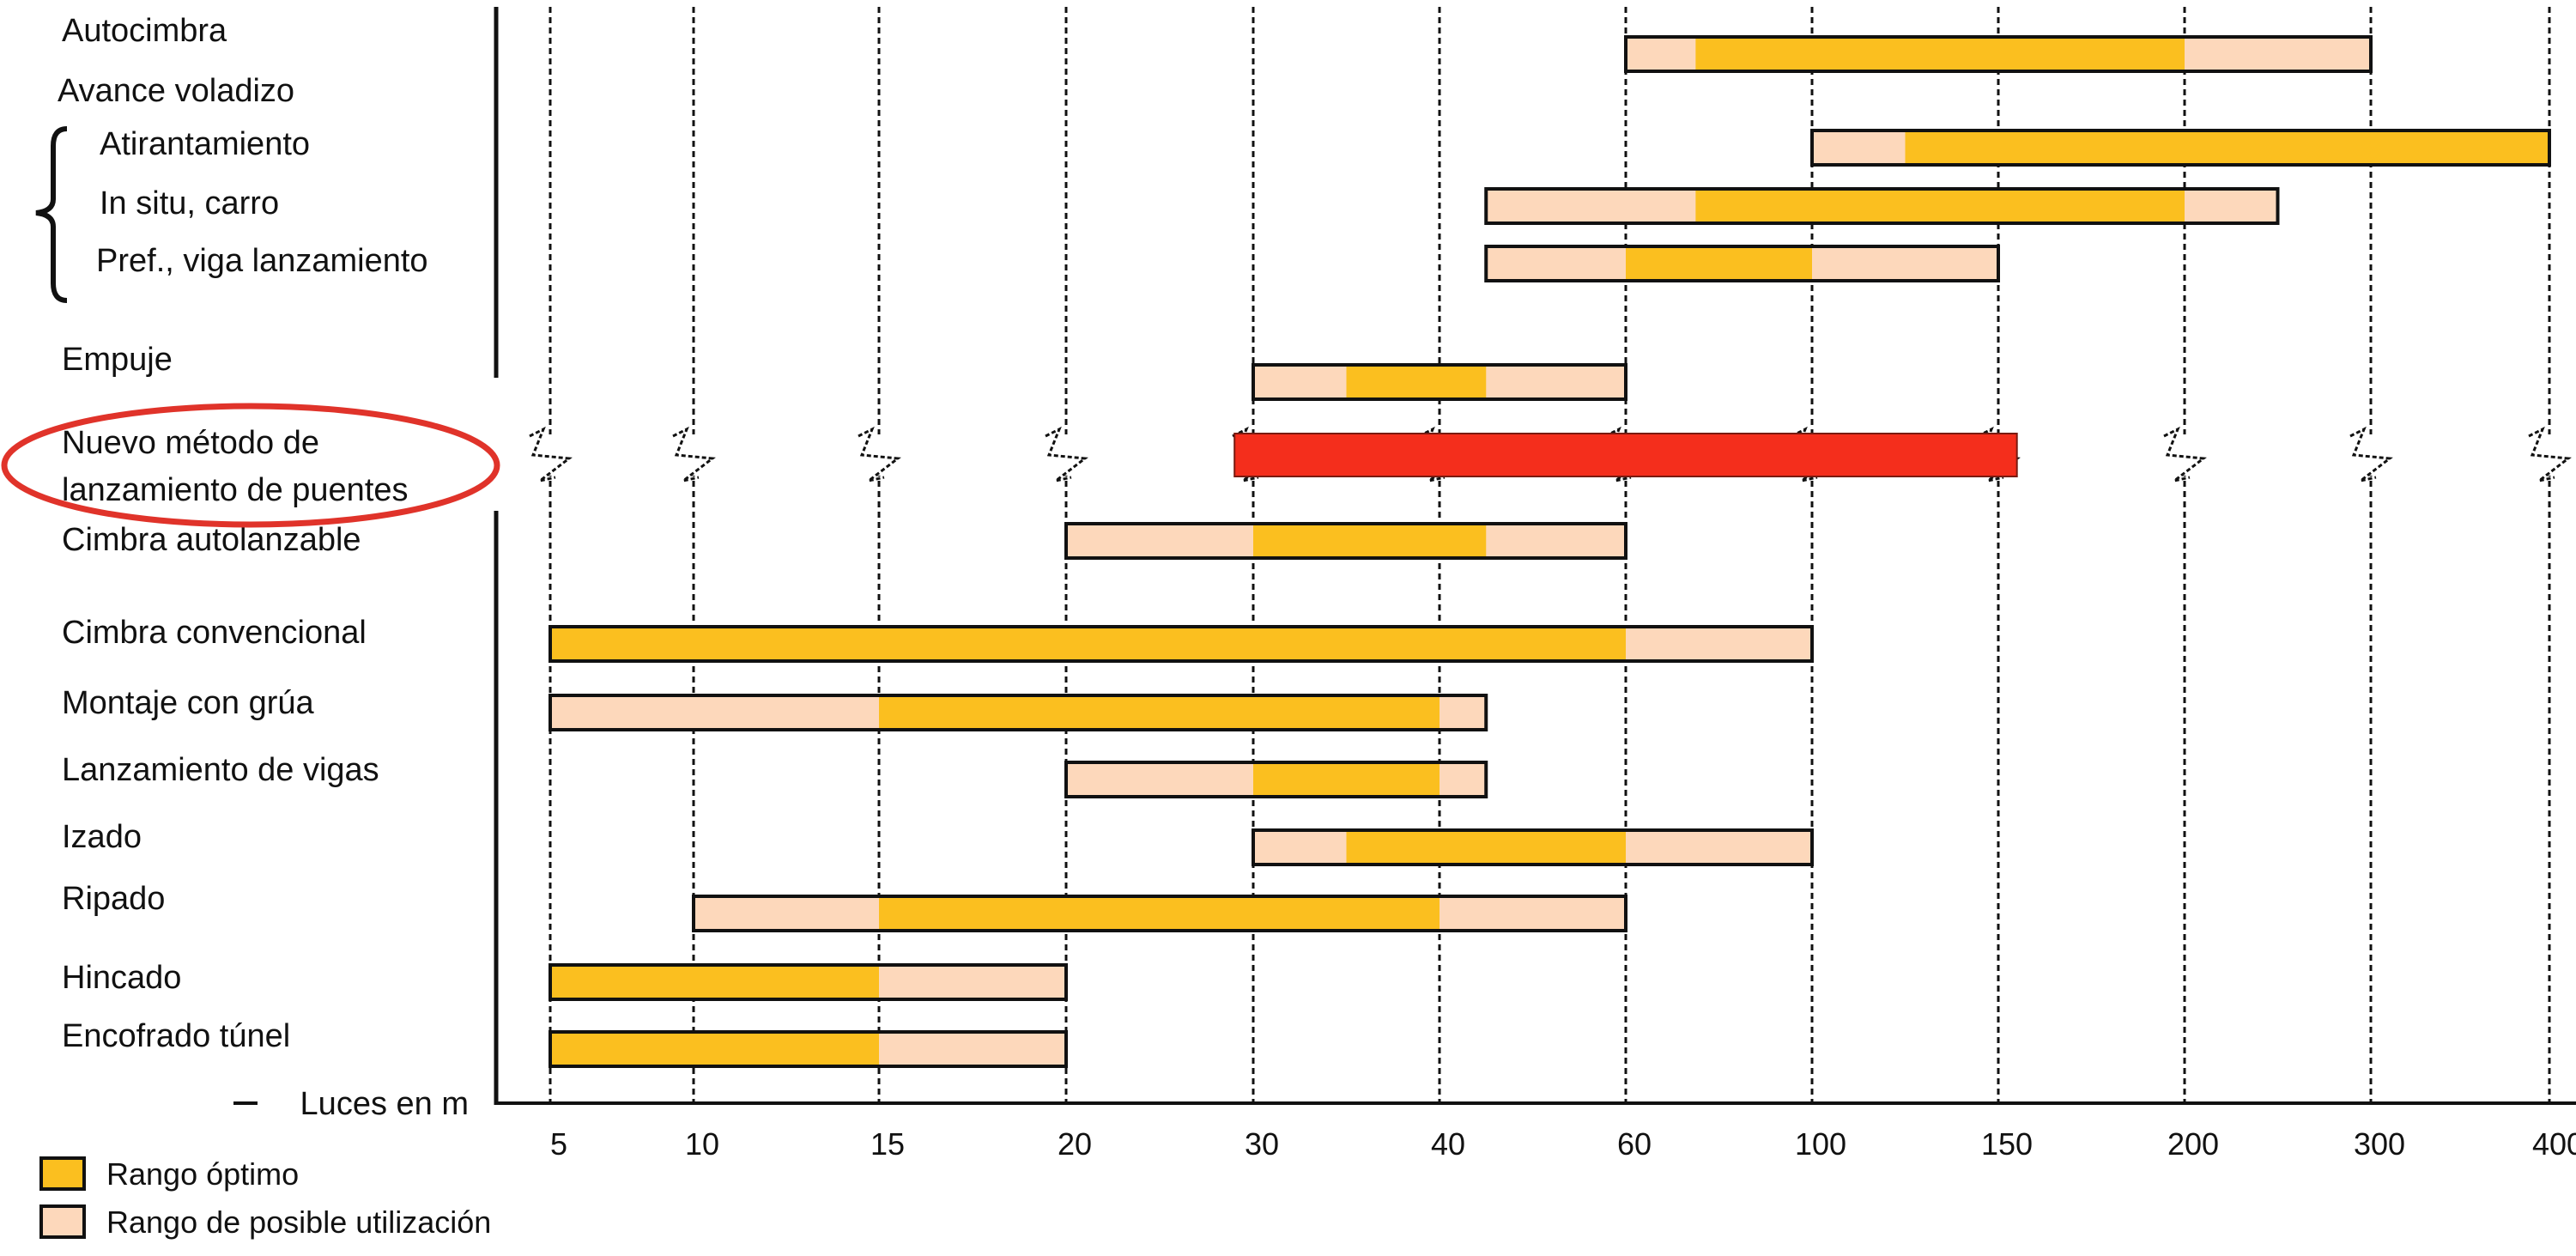  I want to click on group-brace, so click(51, 214).